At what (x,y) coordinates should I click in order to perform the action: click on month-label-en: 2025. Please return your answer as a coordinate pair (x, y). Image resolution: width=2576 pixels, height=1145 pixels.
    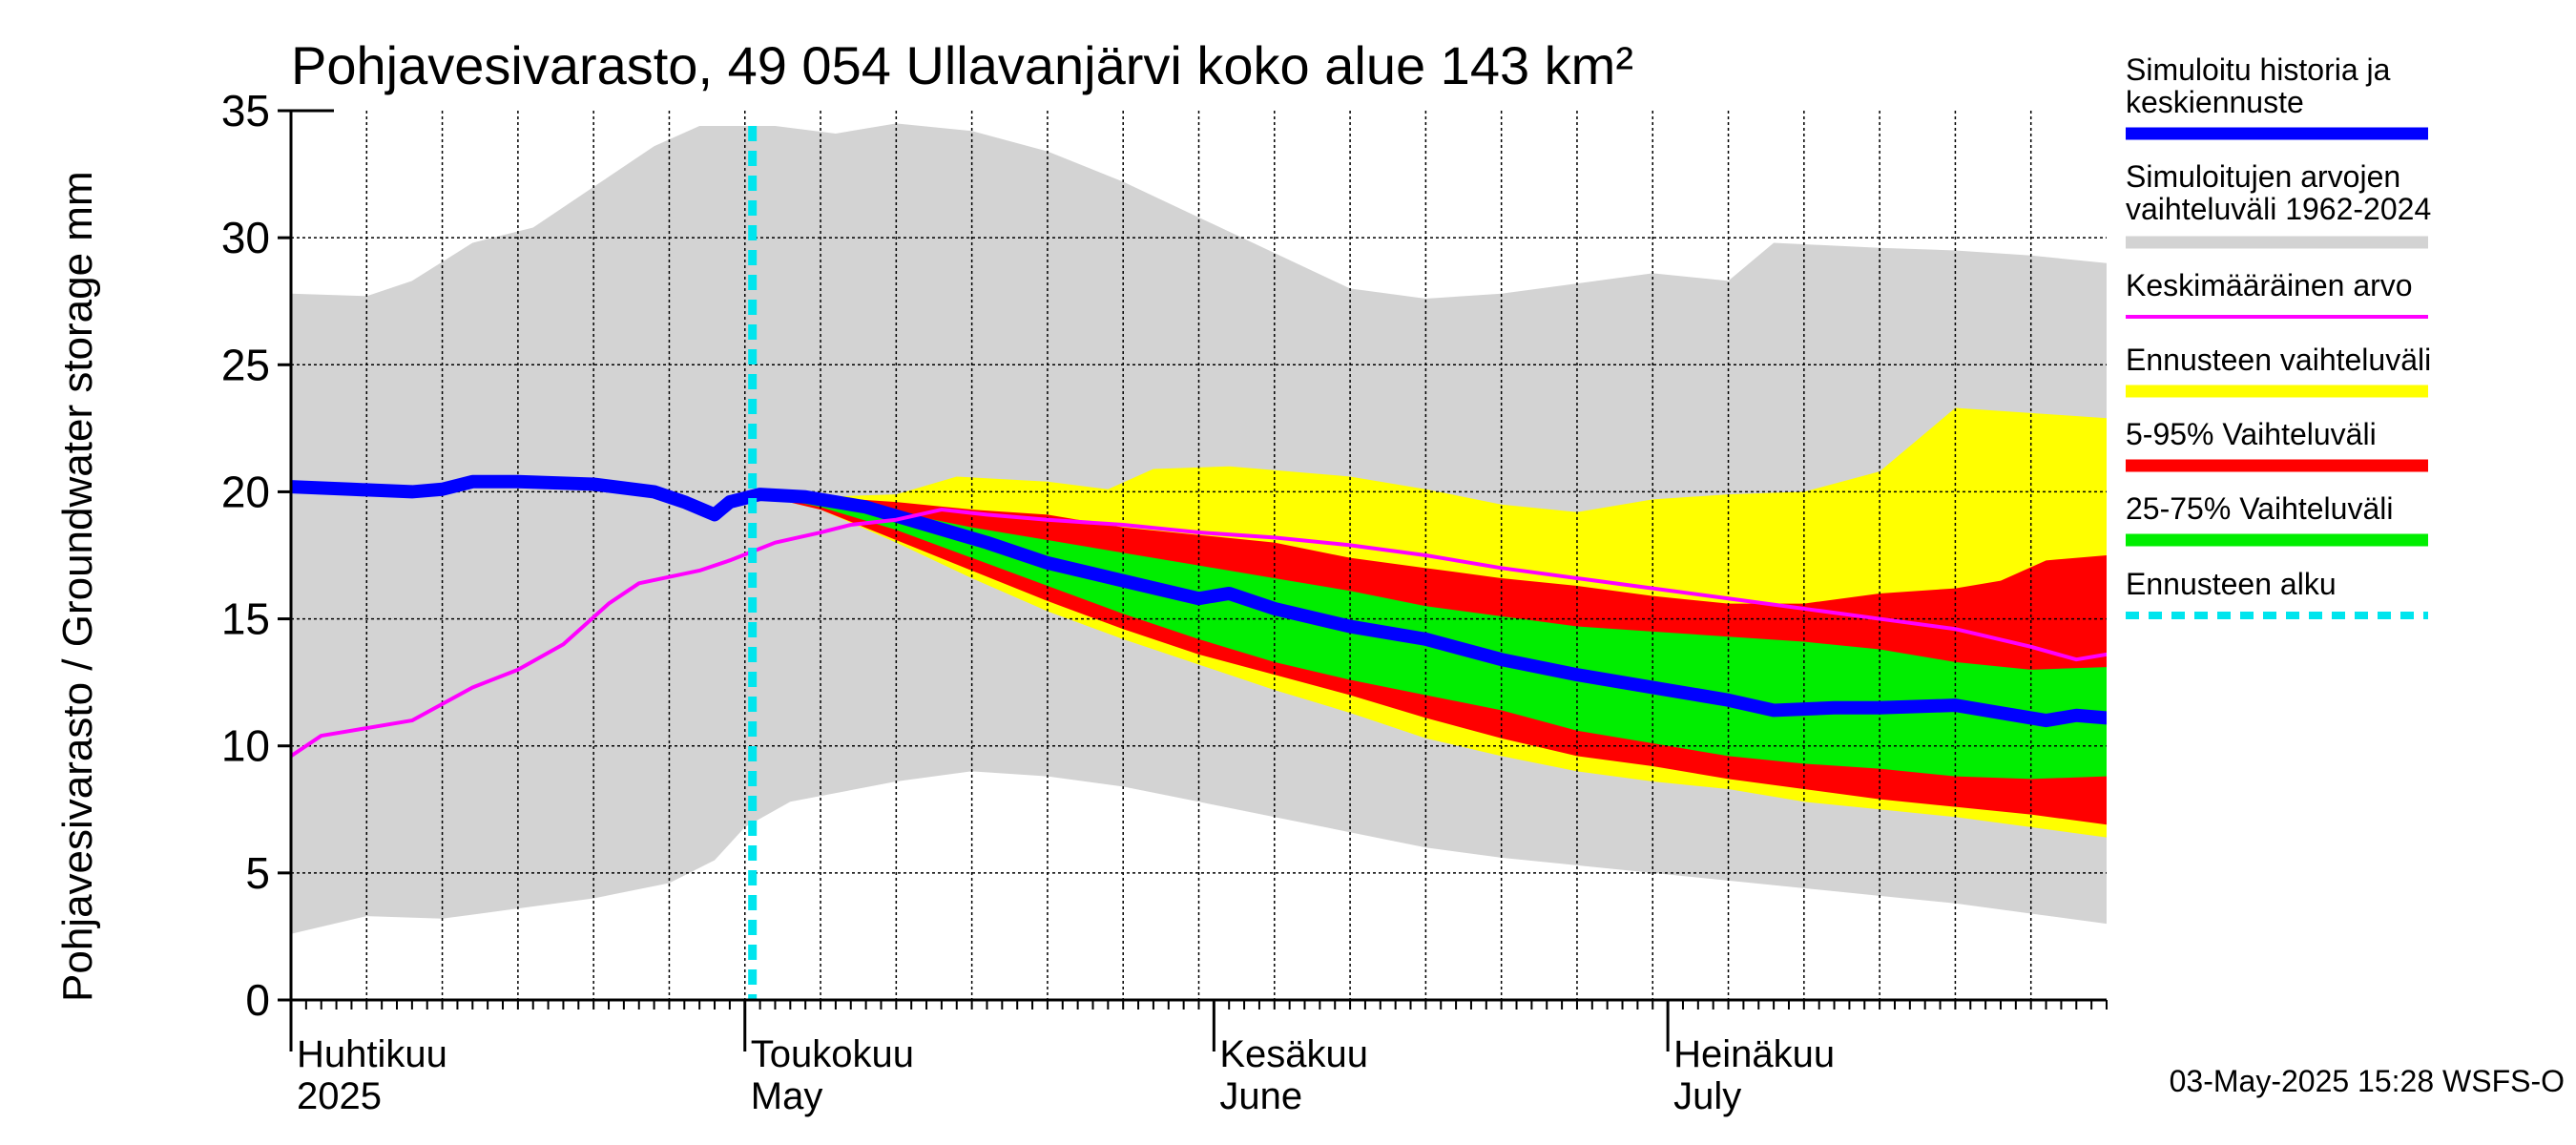
    Looking at the image, I should click on (339, 1096).